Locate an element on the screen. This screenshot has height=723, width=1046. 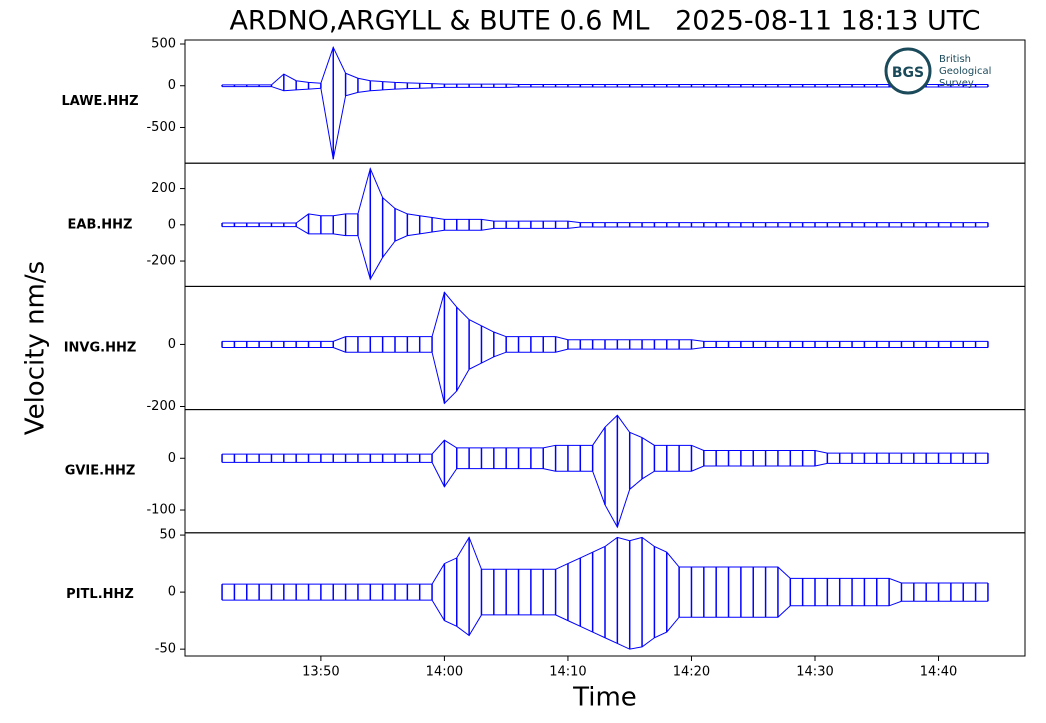
x-tick-label: 14:30 is located at coordinates (814, 672).